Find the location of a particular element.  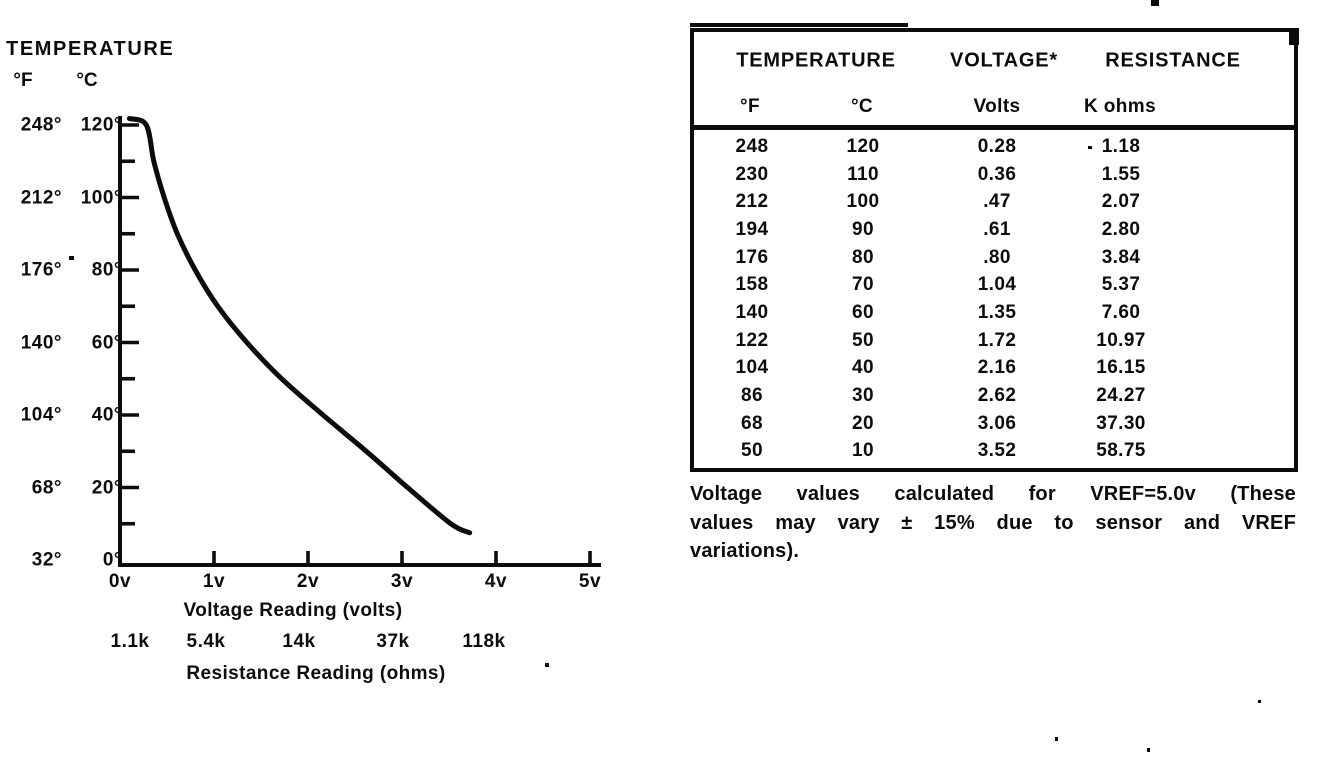

cell-fahrenheit: 122 is located at coordinates (752, 340).